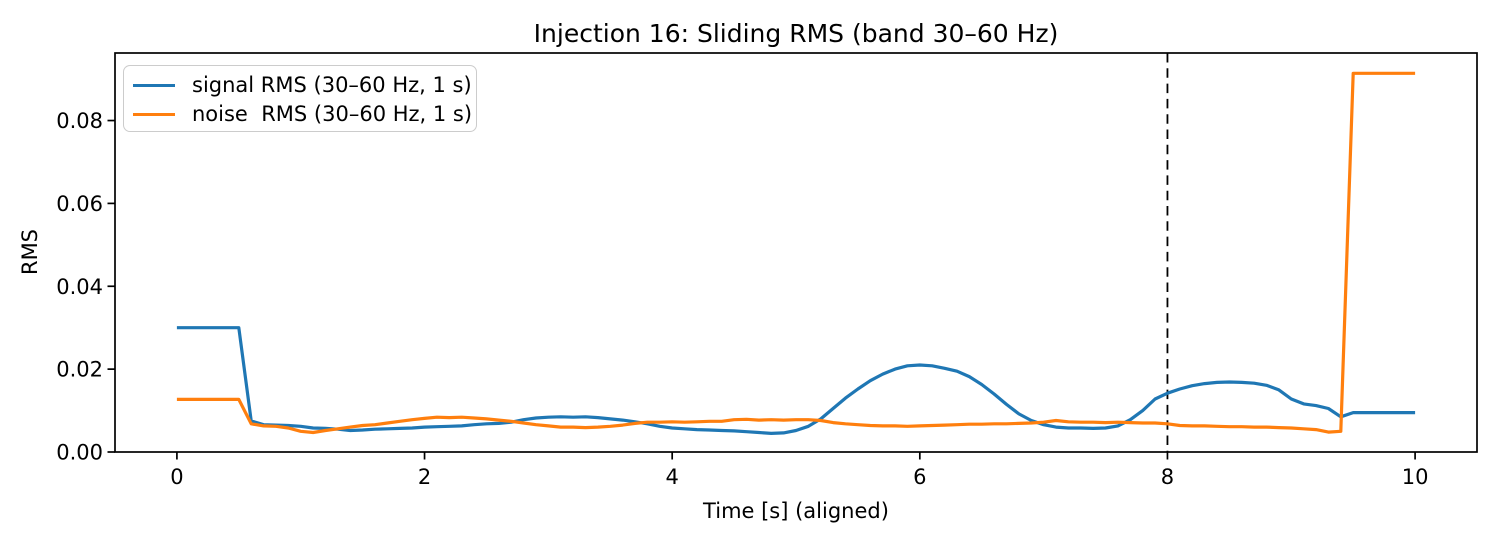 This screenshot has width=1500, height=540. What do you see at coordinates (671, 477) in the screenshot?
I see `x-tick-label: 4` at bounding box center [671, 477].